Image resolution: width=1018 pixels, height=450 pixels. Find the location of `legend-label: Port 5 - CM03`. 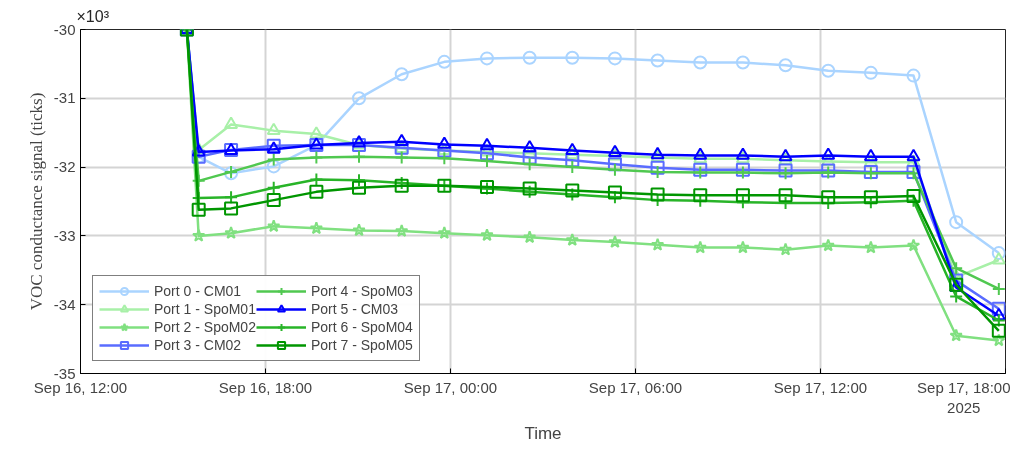

legend-label: Port 5 - CM03 is located at coordinates (354, 309).